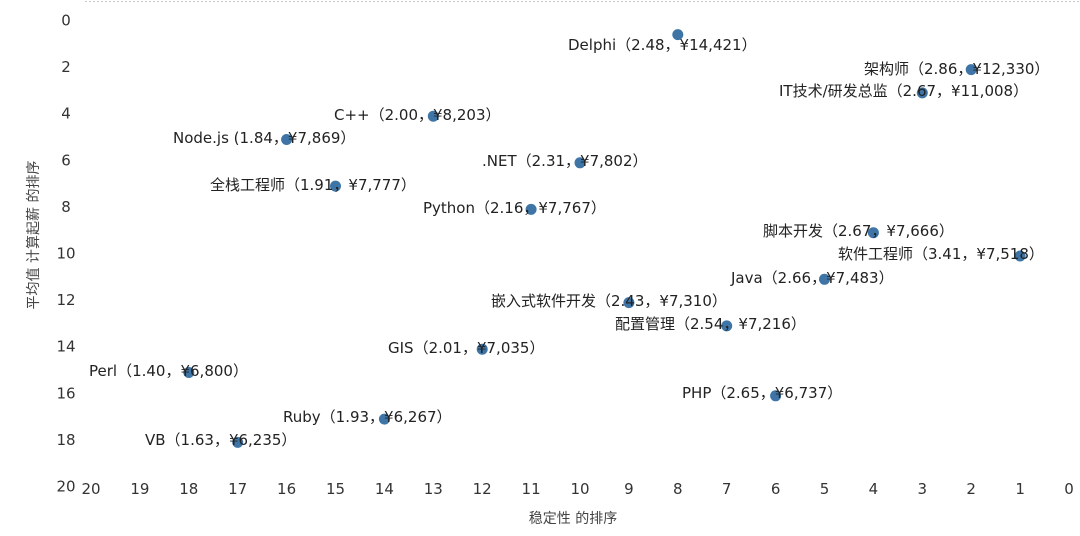 The height and width of the screenshot is (536, 1080). What do you see at coordinates (1020, 489) in the screenshot?
I see `x-tick-label: 1` at bounding box center [1020, 489].